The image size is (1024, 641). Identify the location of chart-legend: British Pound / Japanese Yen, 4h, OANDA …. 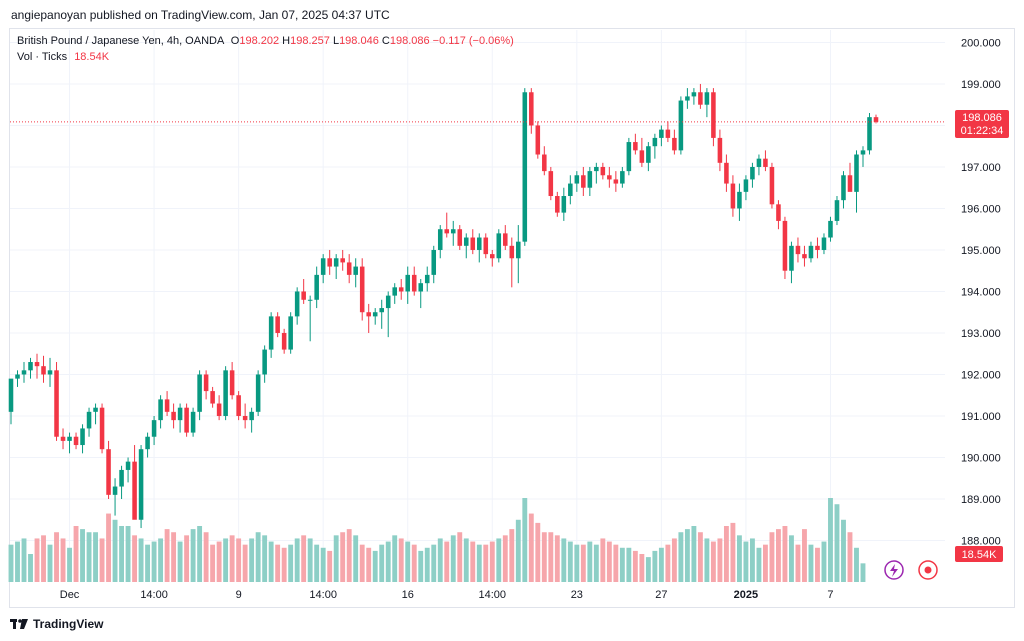
(265, 49).